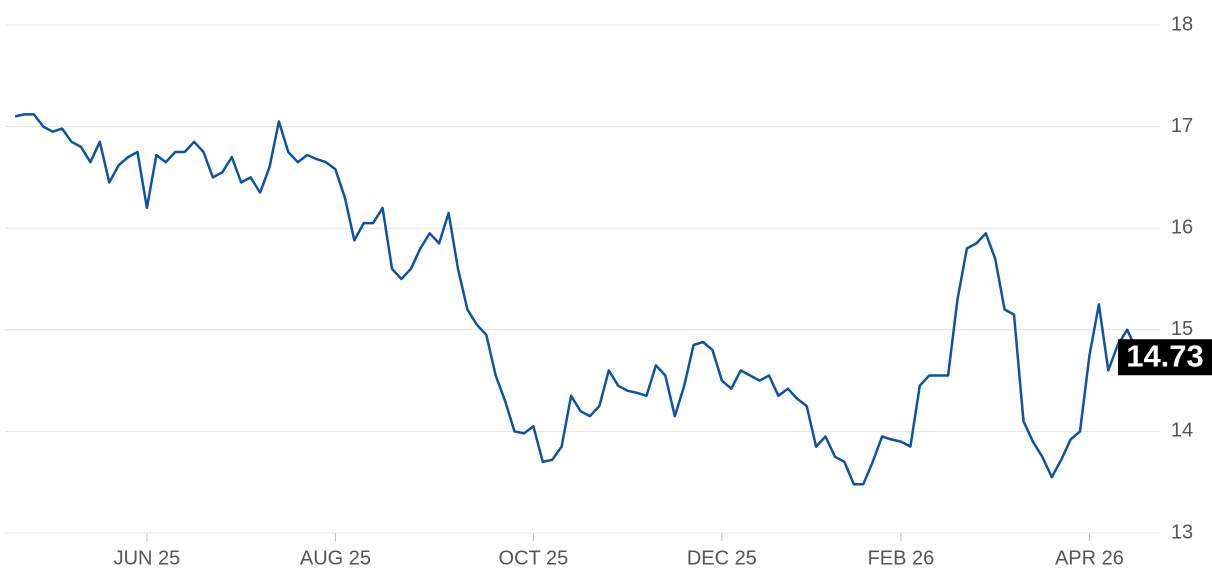 Image resolution: width=1212 pixels, height=573 pixels. What do you see at coordinates (147, 558) in the screenshot?
I see `x-tick-label: JUN 25` at bounding box center [147, 558].